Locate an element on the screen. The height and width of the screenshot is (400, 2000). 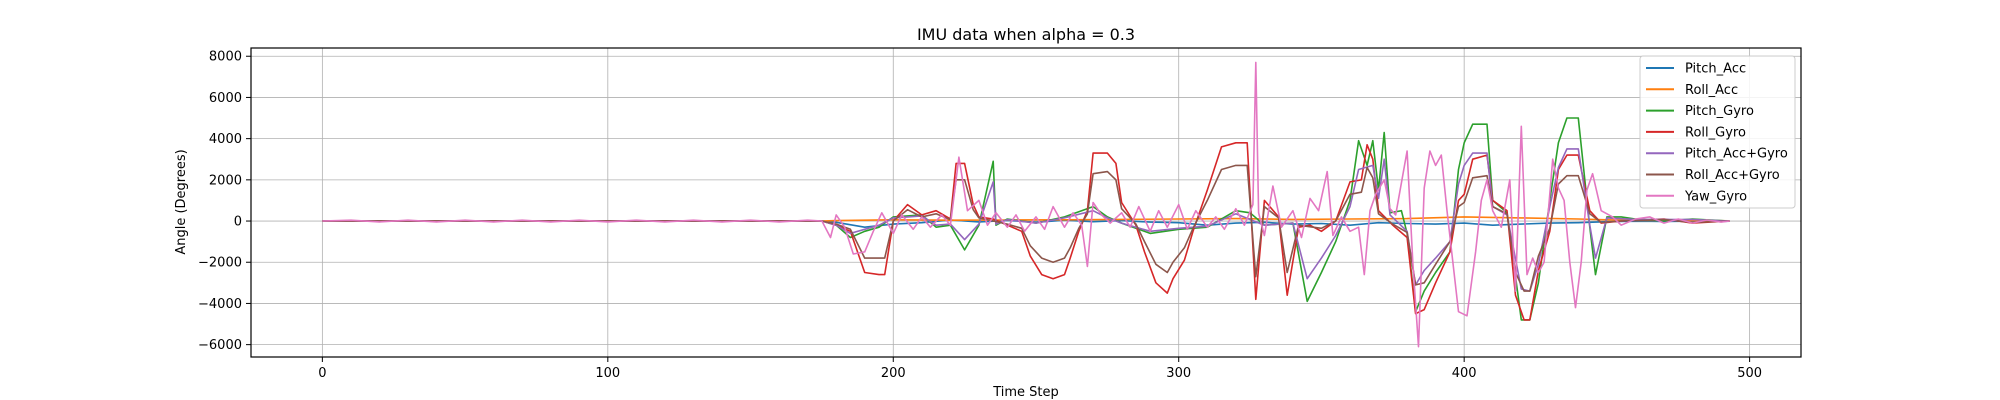
y-tick-label: −4000 is located at coordinates (220, 304).